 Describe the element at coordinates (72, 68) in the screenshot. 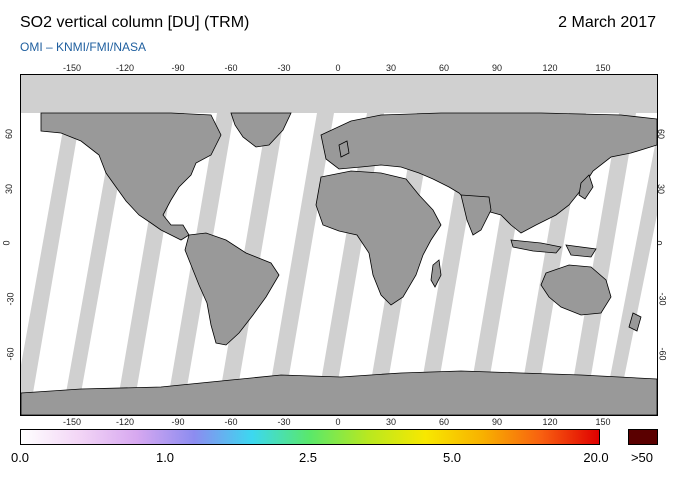

I see `lon-tick-top: -150` at that location.